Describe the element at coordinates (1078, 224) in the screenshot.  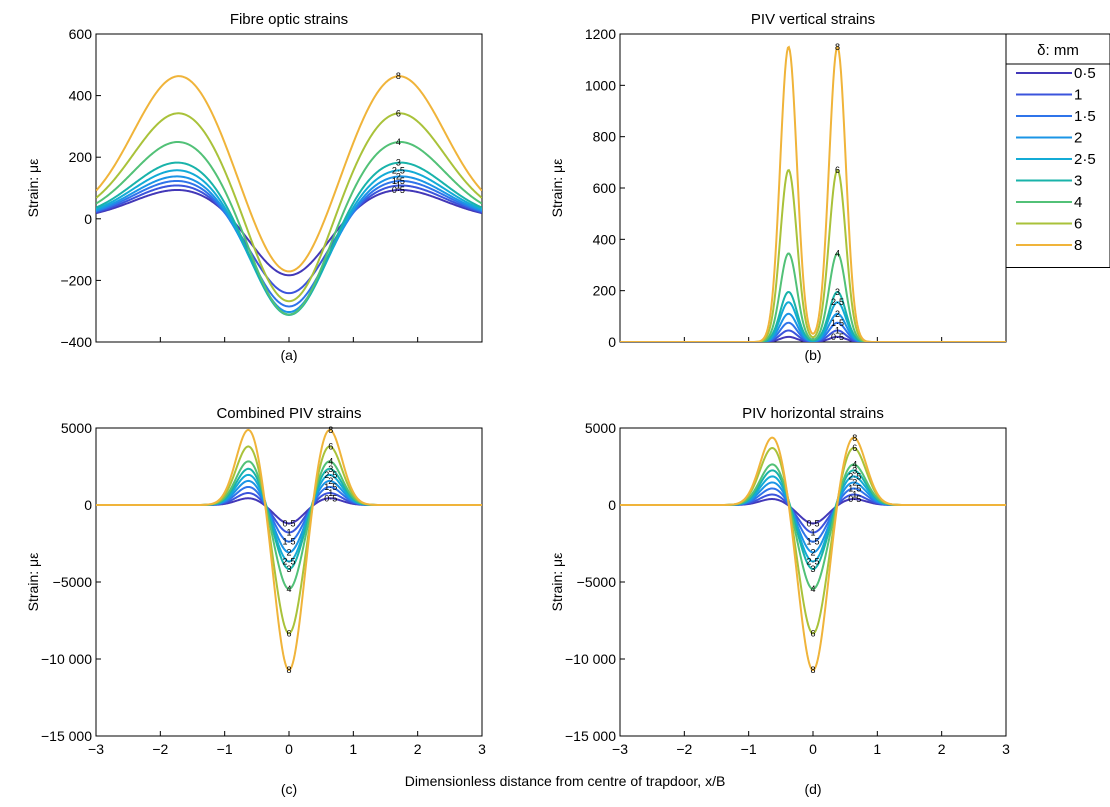
I see `legend-entry-label: 6` at that location.